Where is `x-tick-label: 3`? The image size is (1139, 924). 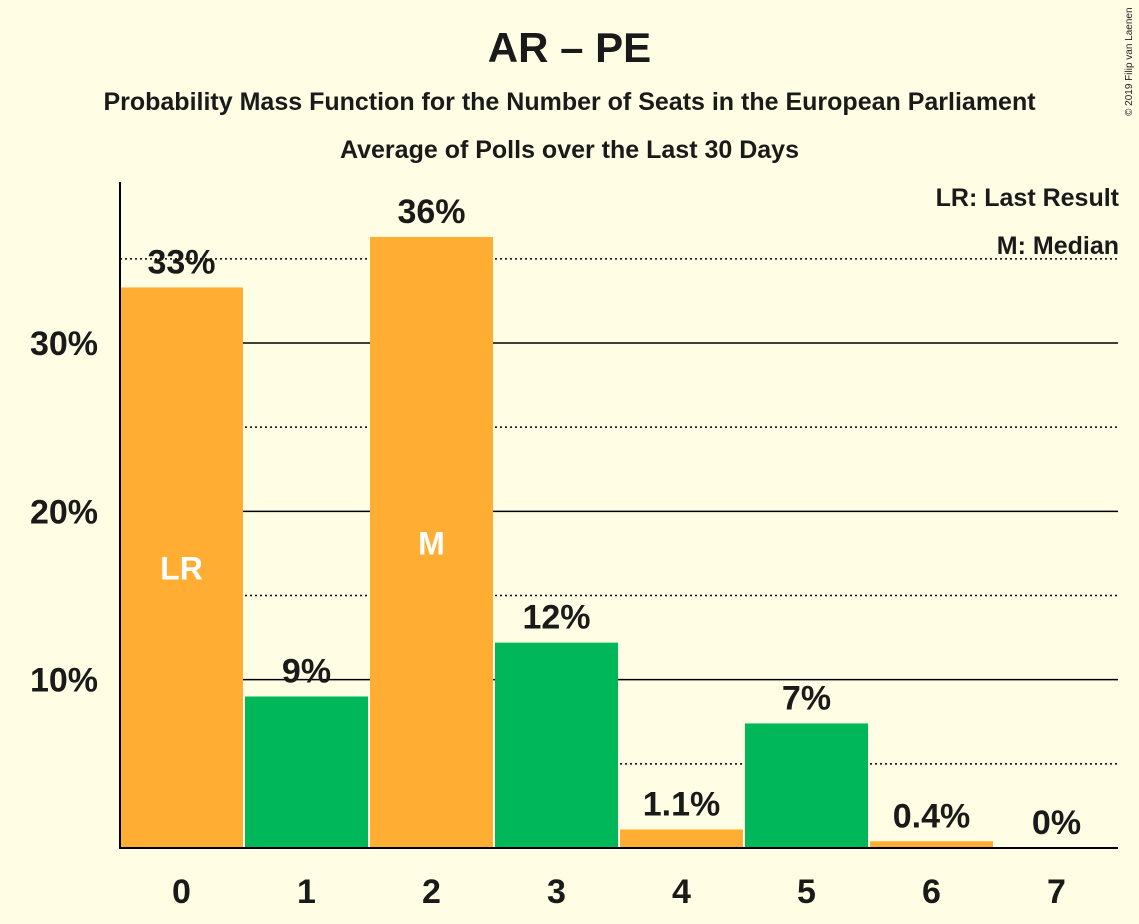 x-tick-label: 3 is located at coordinates (556, 892).